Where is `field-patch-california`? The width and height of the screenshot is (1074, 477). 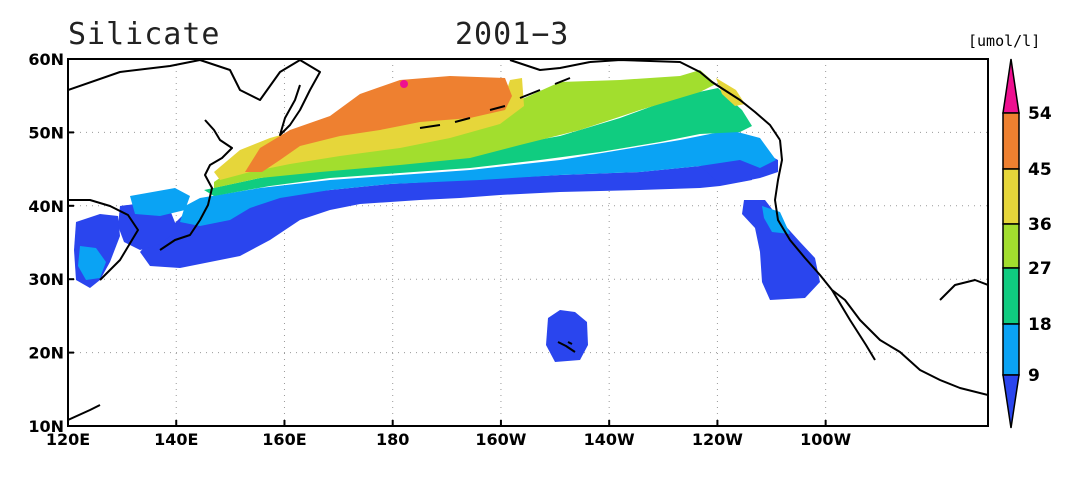 field-patch-california is located at coordinates (781, 250).